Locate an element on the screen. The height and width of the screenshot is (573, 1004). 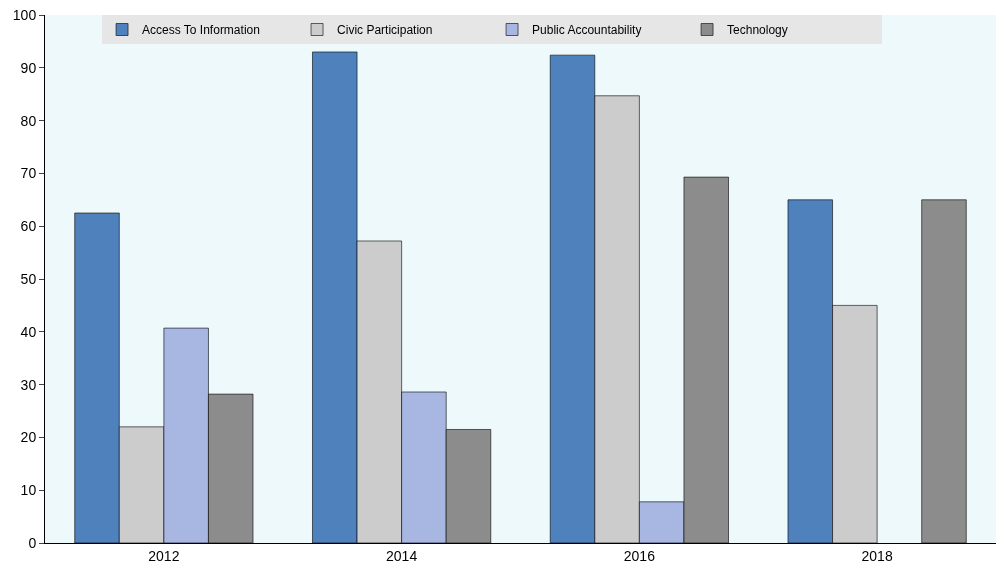
legend-label: Civic Participation is located at coordinates (385, 30).